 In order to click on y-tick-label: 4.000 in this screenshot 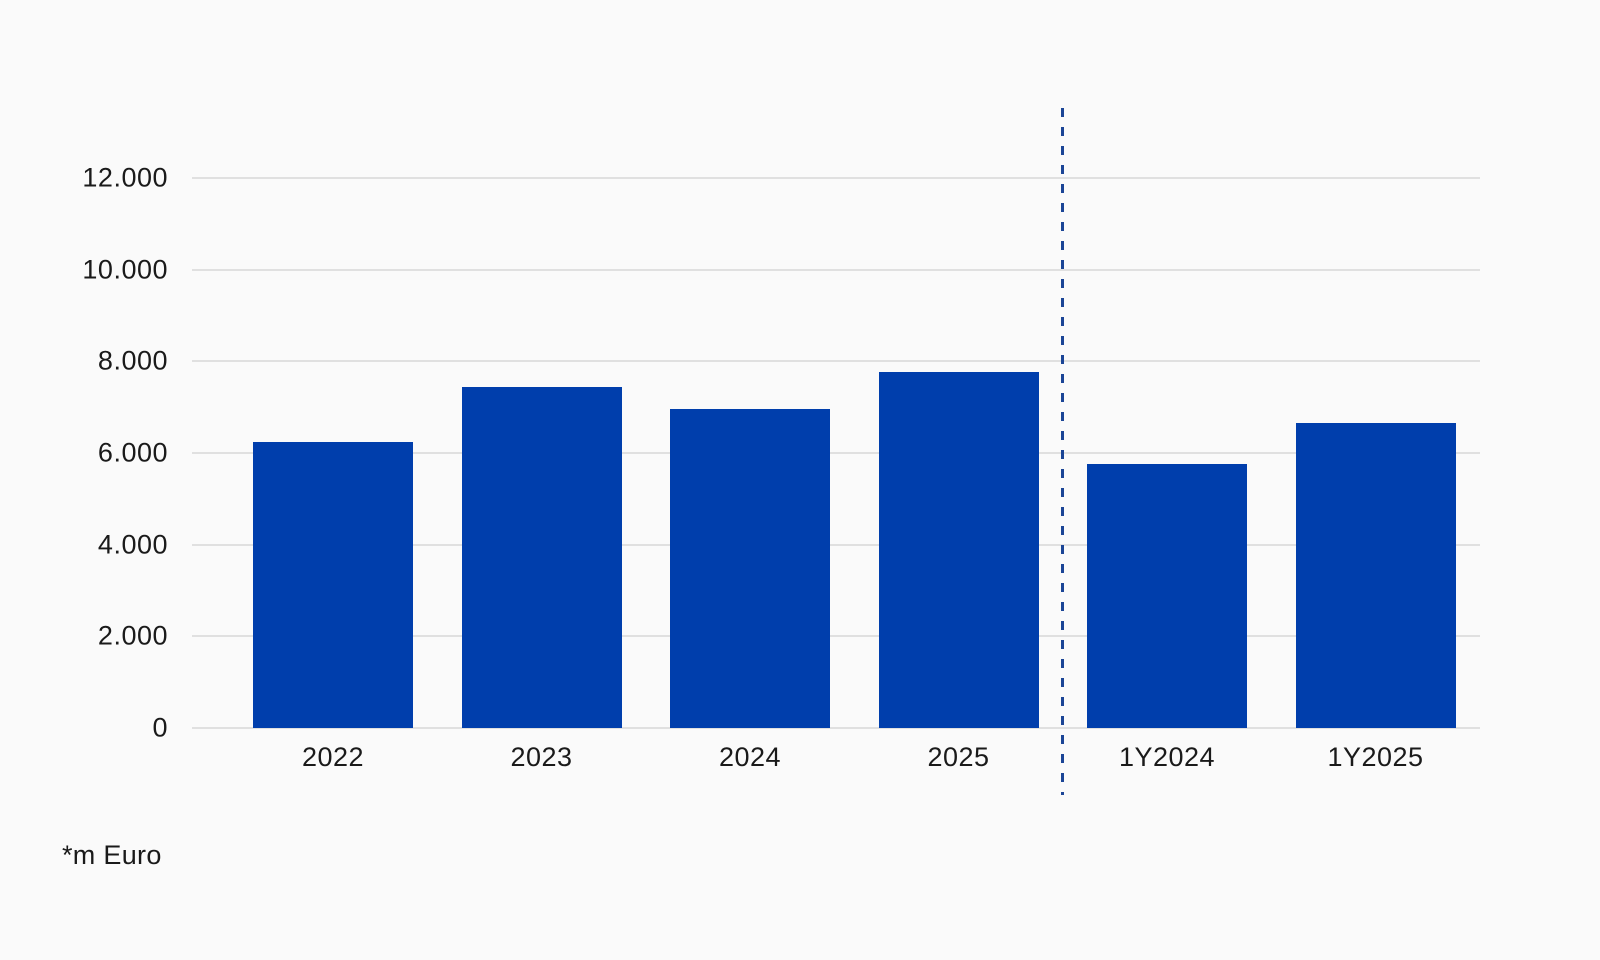, I will do `click(132, 544)`.